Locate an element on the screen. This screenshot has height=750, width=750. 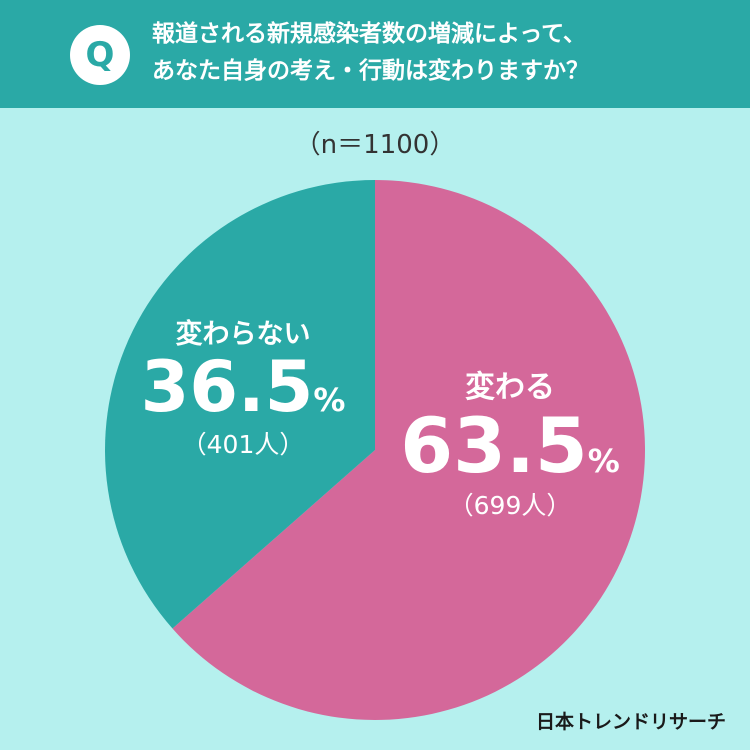
question-badge: Q is located at coordinates (100, 55).